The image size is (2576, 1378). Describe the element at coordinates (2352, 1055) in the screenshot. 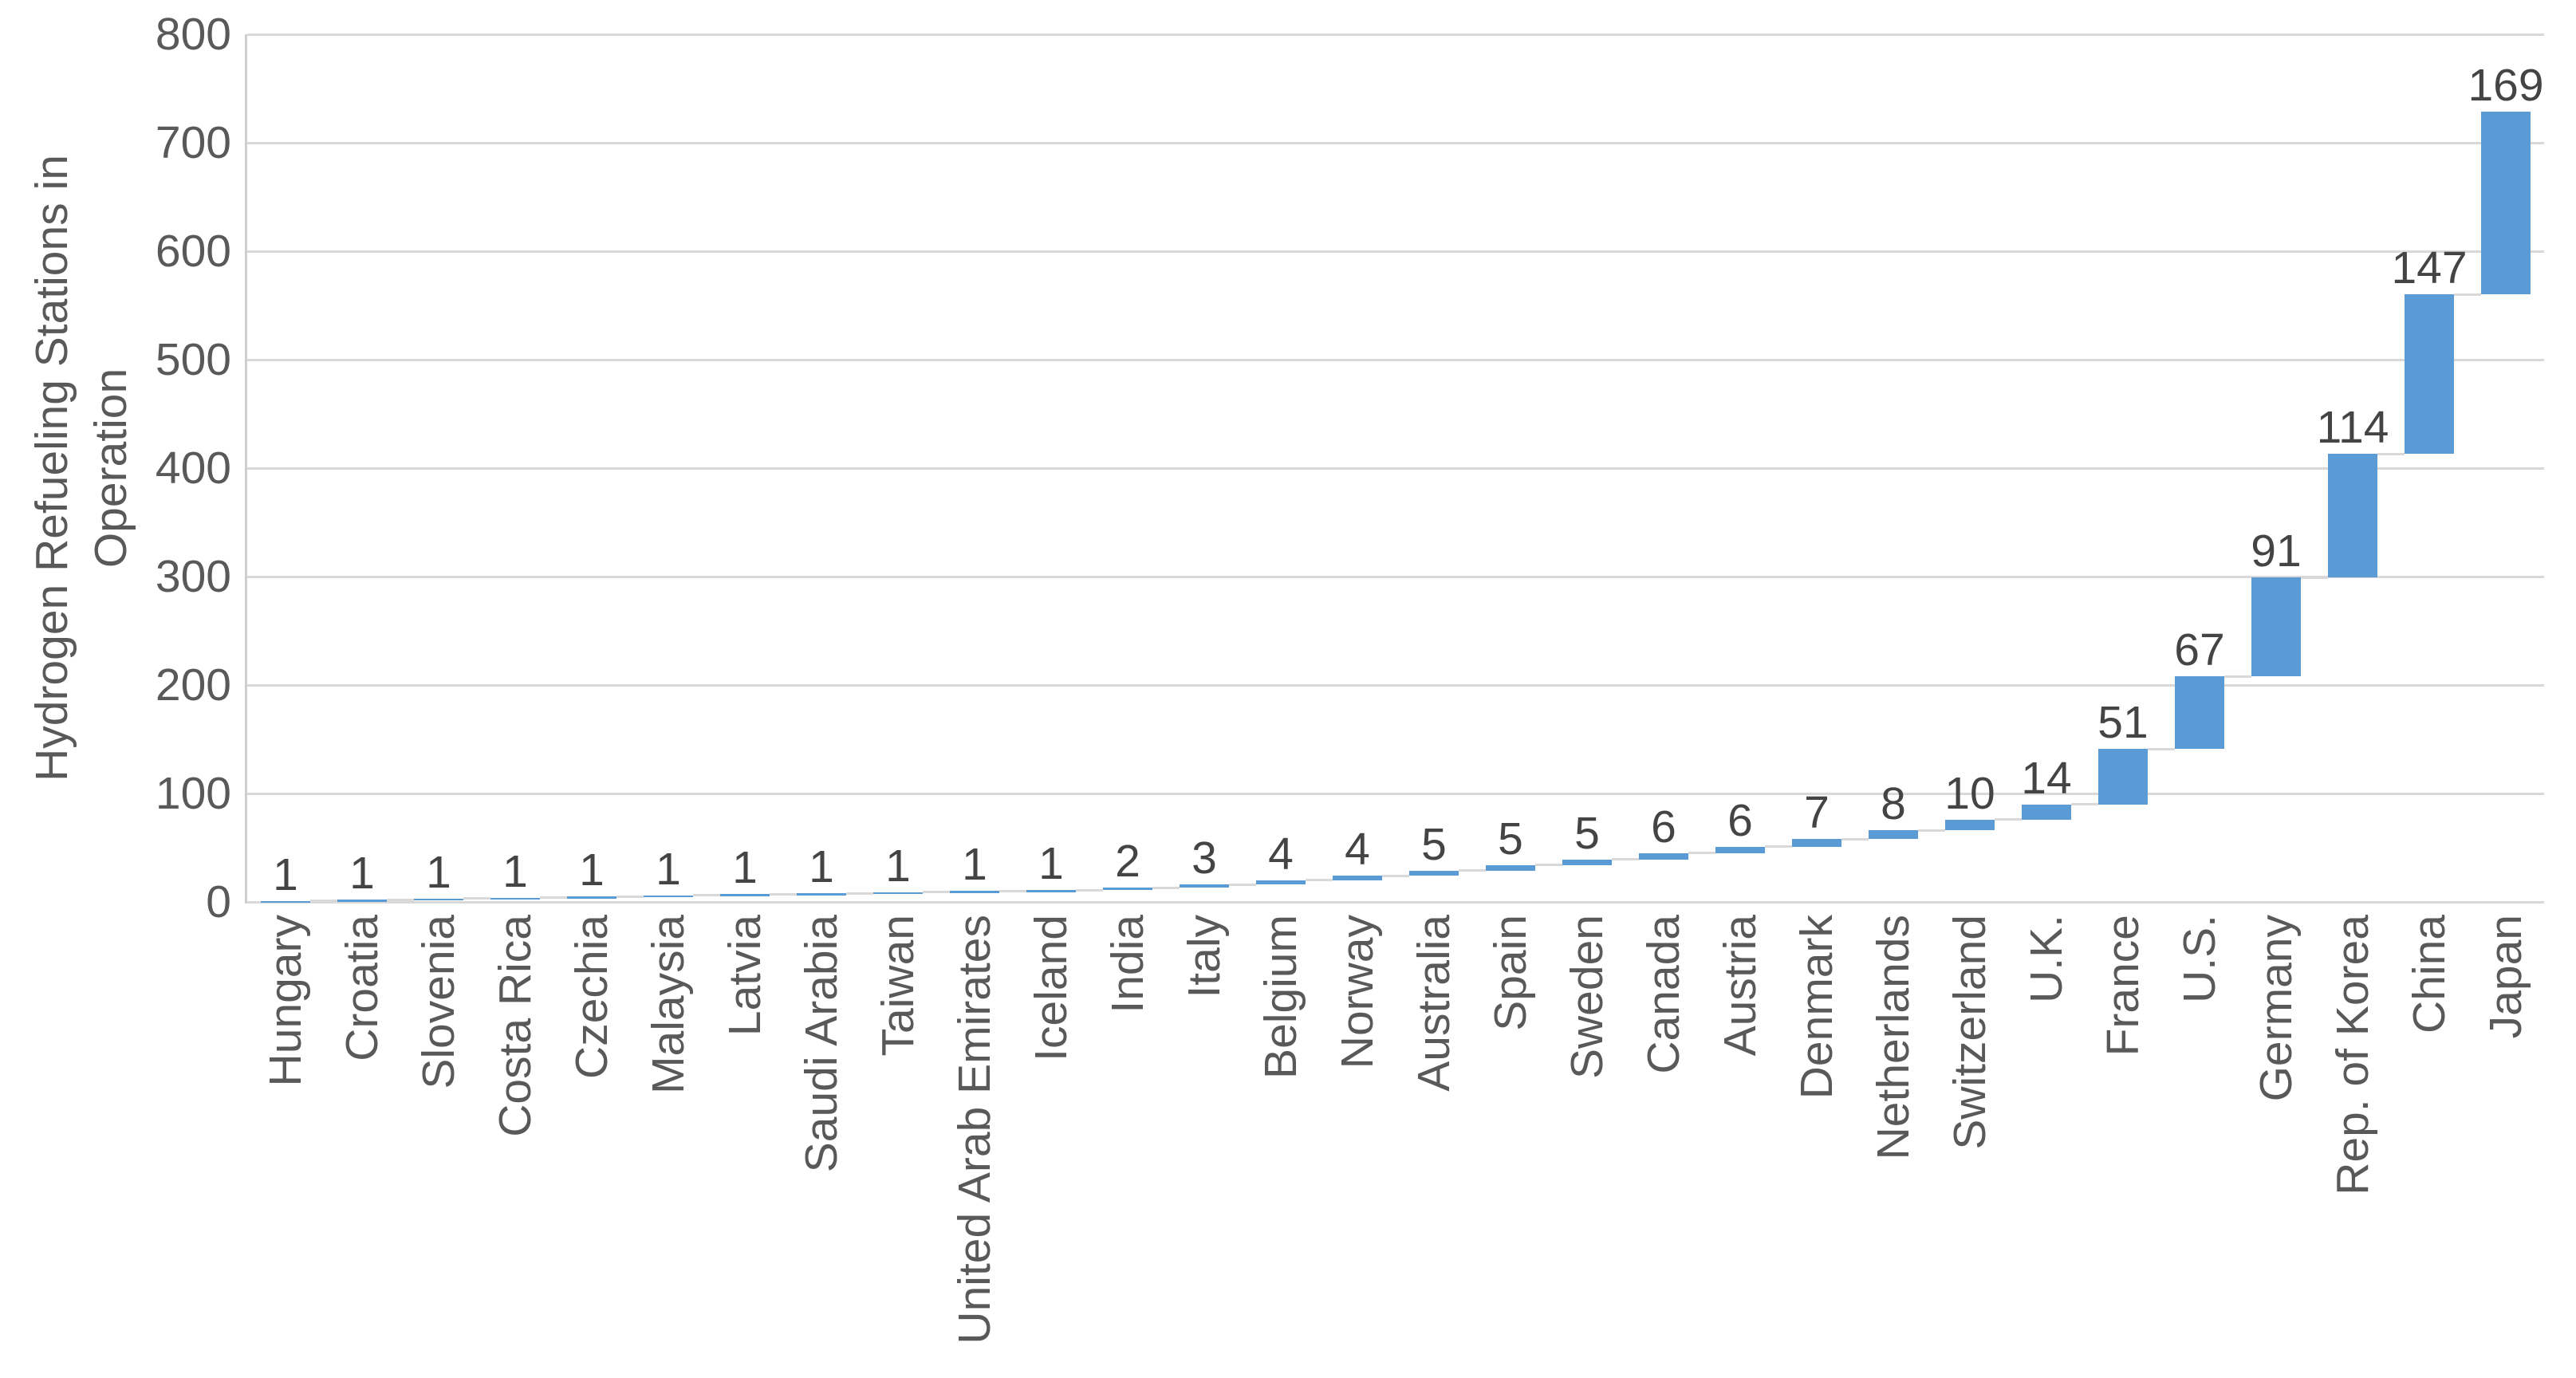

I see `x-axis-category-label: Rep. of Korea` at that location.